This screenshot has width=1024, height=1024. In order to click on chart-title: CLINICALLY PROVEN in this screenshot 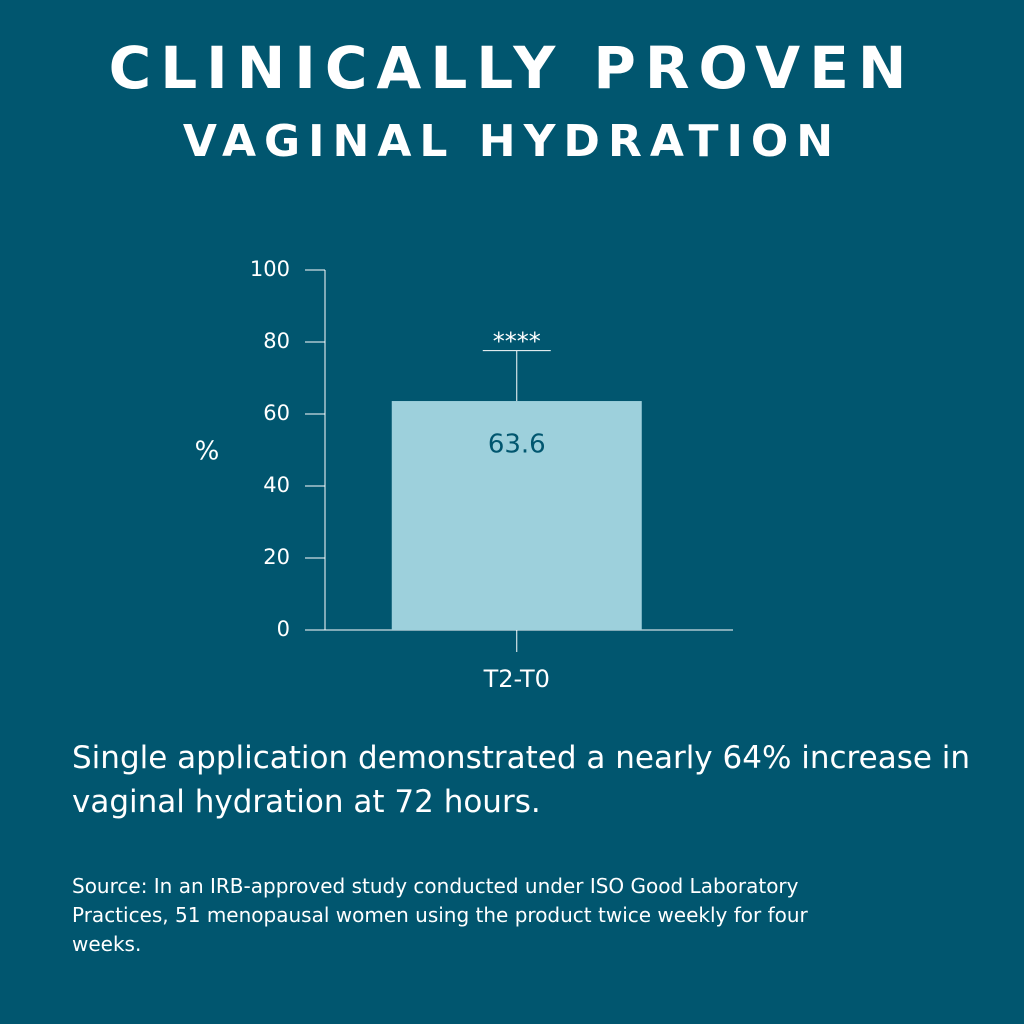, I will do `click(512, 68)`.